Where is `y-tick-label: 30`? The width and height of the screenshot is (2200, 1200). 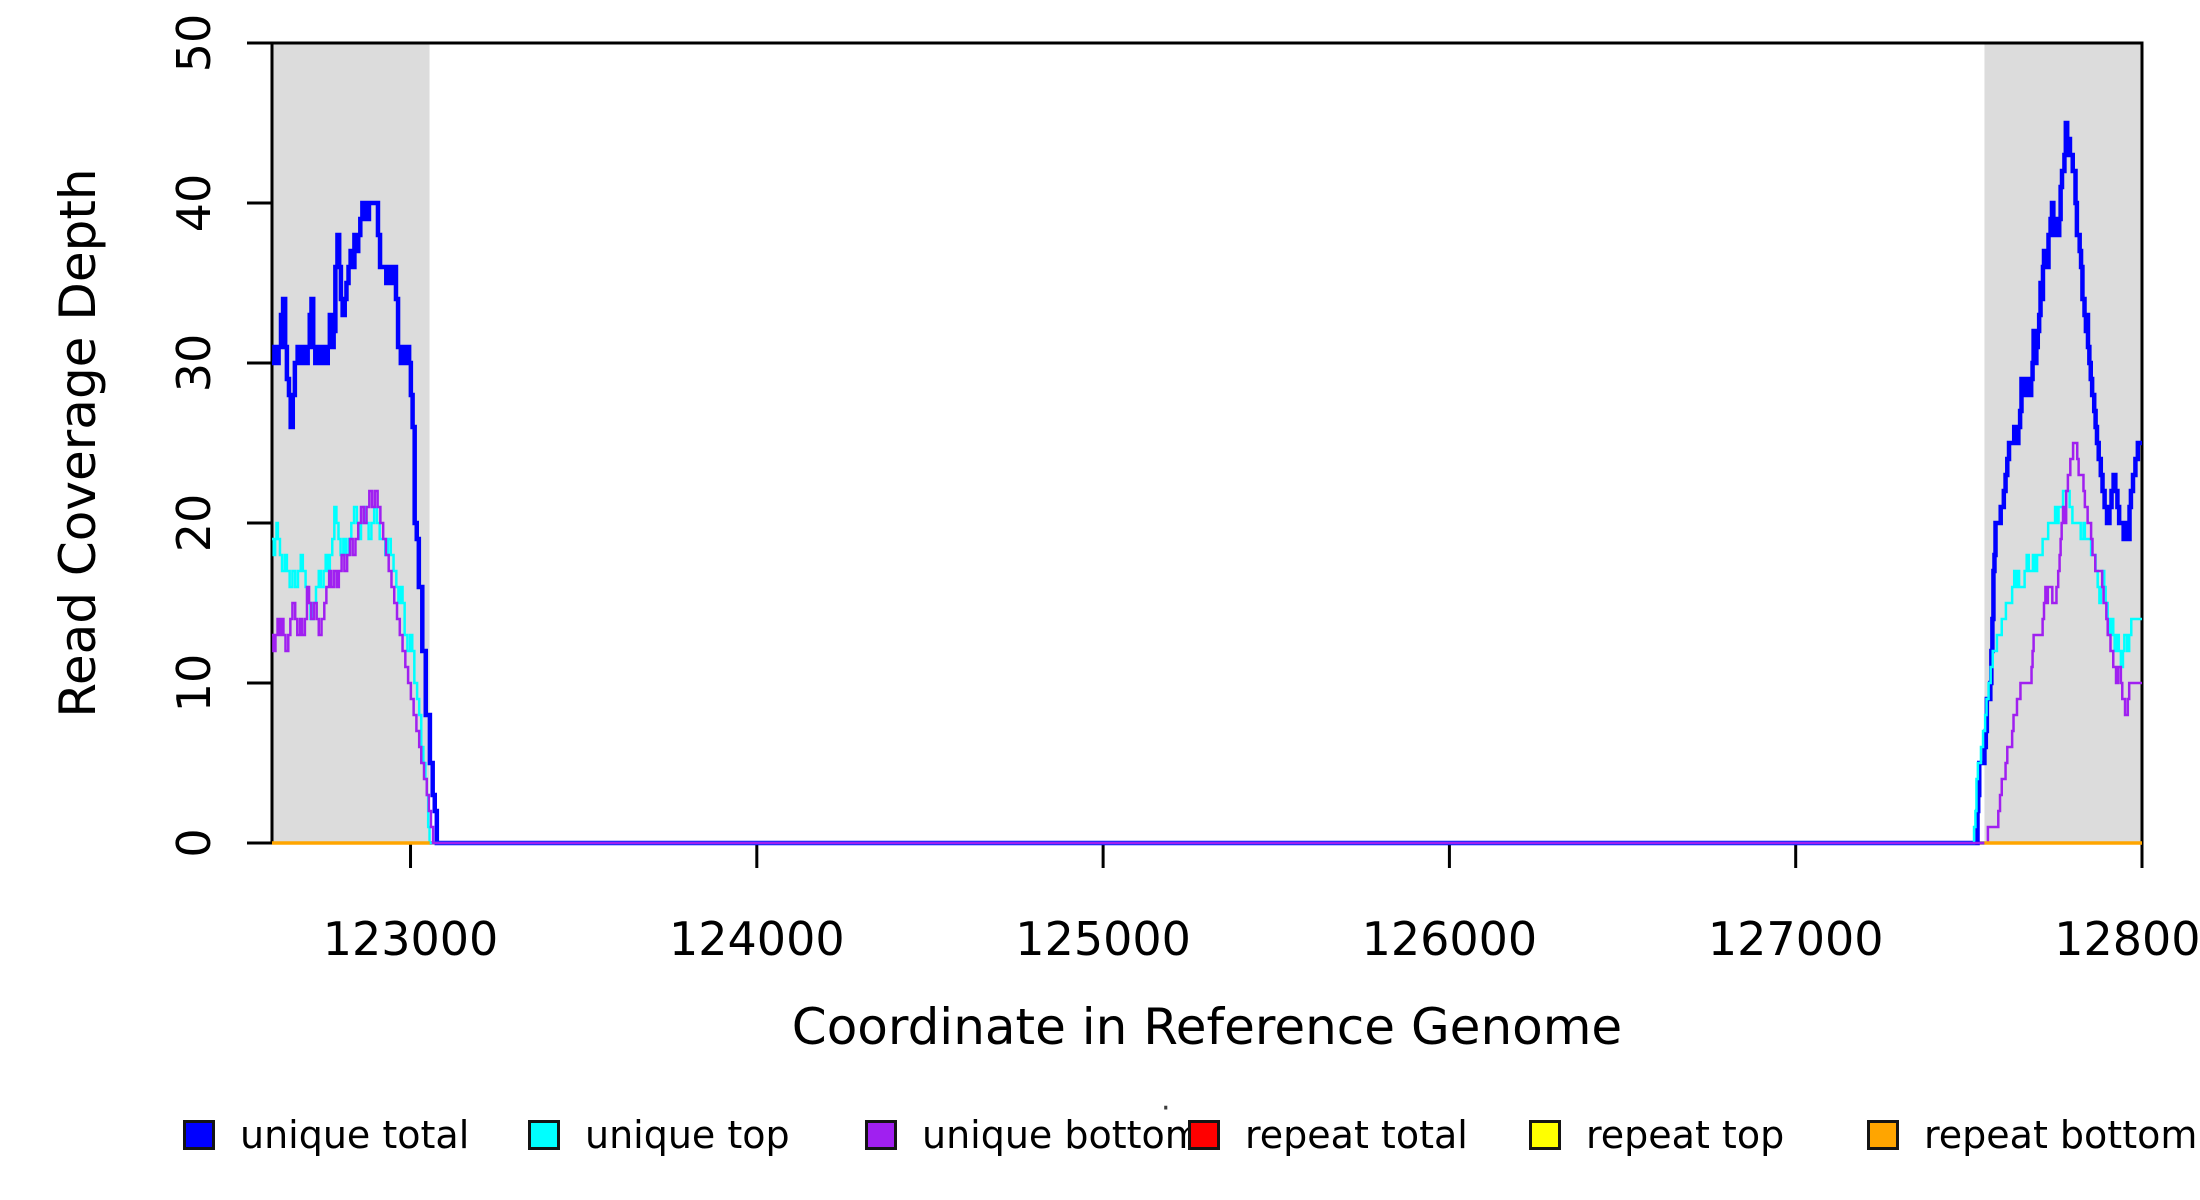
y-tick-label: 30 is located at coordinates (194, 363).